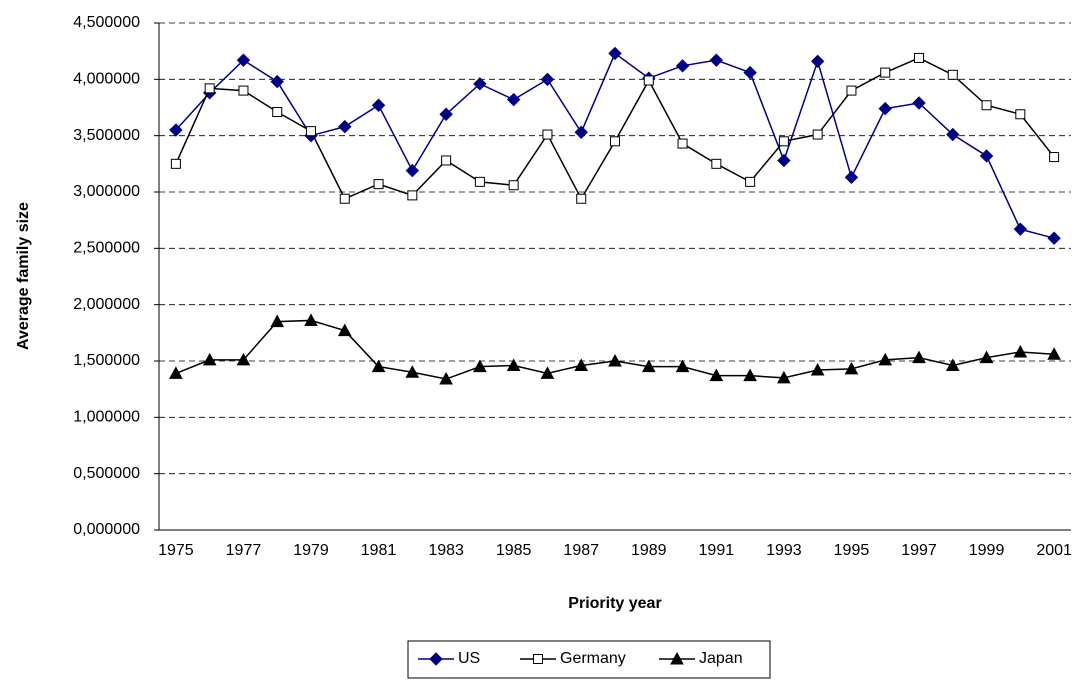 This screenshot has height=688, width=1076. What do you see at coordinates (581, 550) in the screenshot?
I see `x-tick-label: 1987` at bounding box center [581, 550].